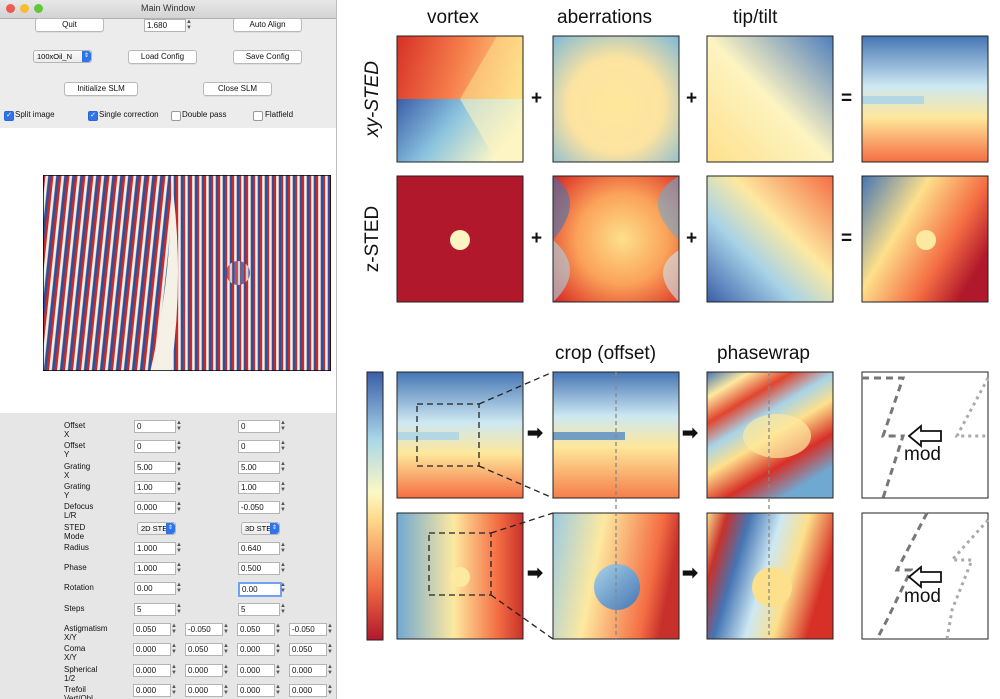 The height and width of the screenshot is (699, 1000). What do you see at coordinates (155, 508) in the screenshot?
I see `param-field-left: 0.000` at bounding box center [155, 508].